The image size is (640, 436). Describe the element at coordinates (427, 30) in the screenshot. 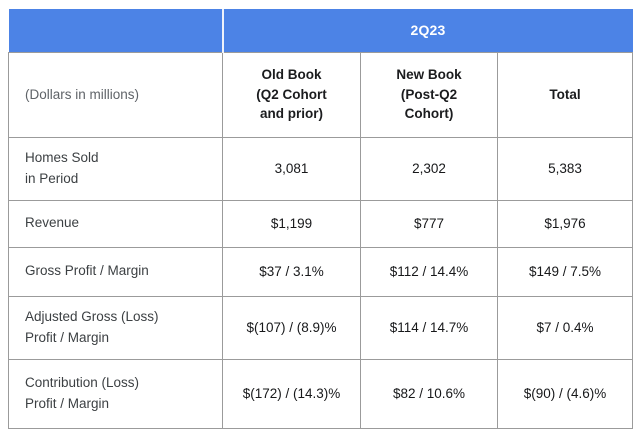

I see `period-header: 2Q23` at that location.